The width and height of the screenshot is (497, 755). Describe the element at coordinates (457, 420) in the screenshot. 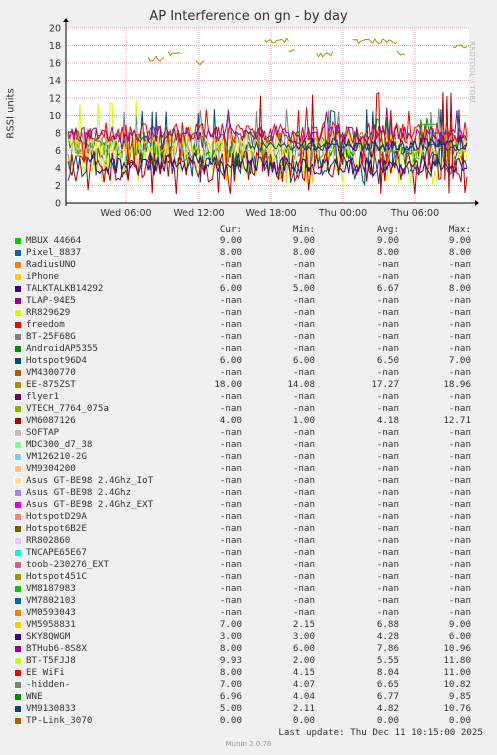

I see `legend-max-value: 12.71` at that location.